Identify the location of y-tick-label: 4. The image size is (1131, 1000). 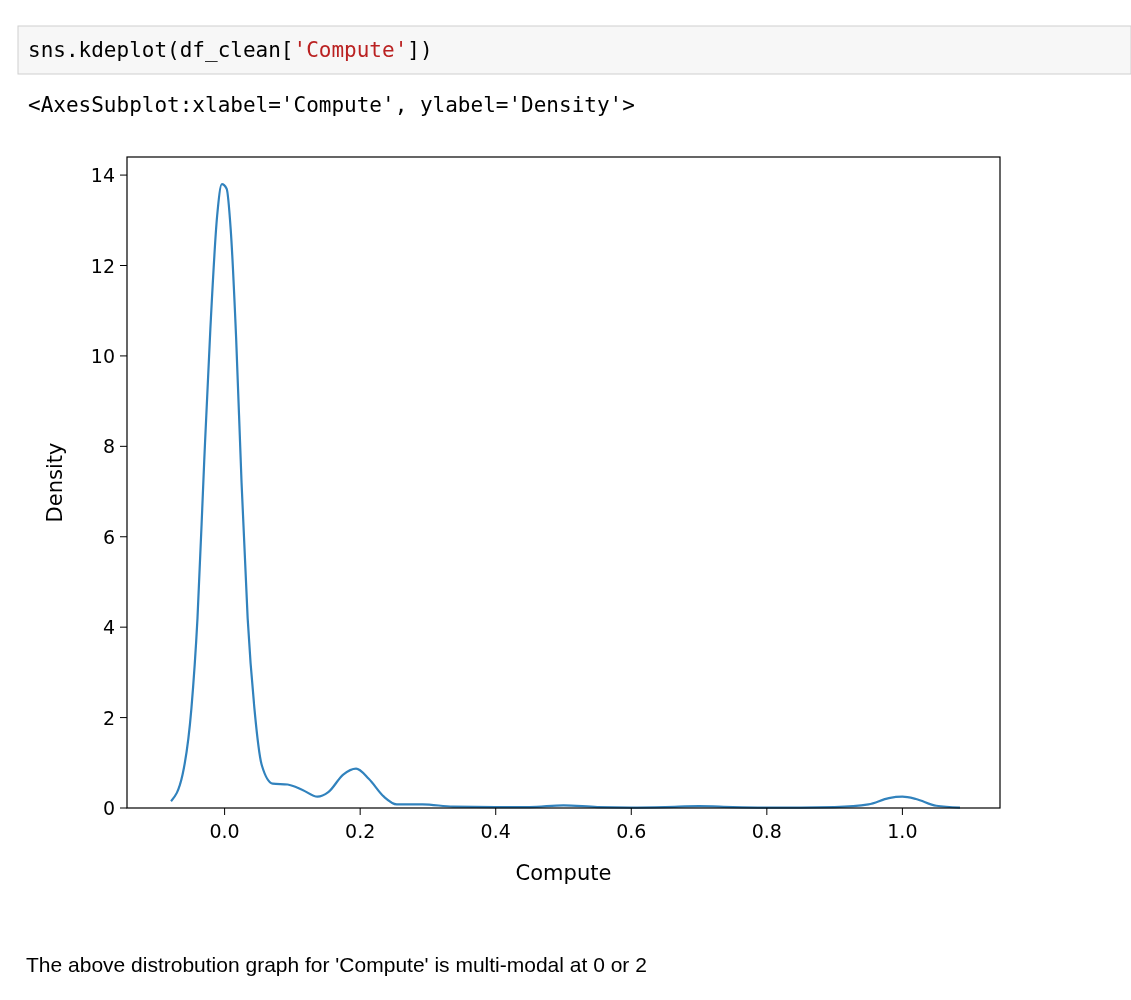
(108, 627).